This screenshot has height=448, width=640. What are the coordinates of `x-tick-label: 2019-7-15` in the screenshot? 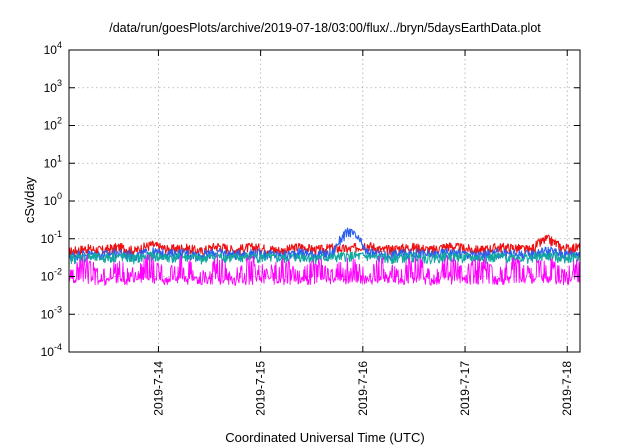 It's located at (261, 388).